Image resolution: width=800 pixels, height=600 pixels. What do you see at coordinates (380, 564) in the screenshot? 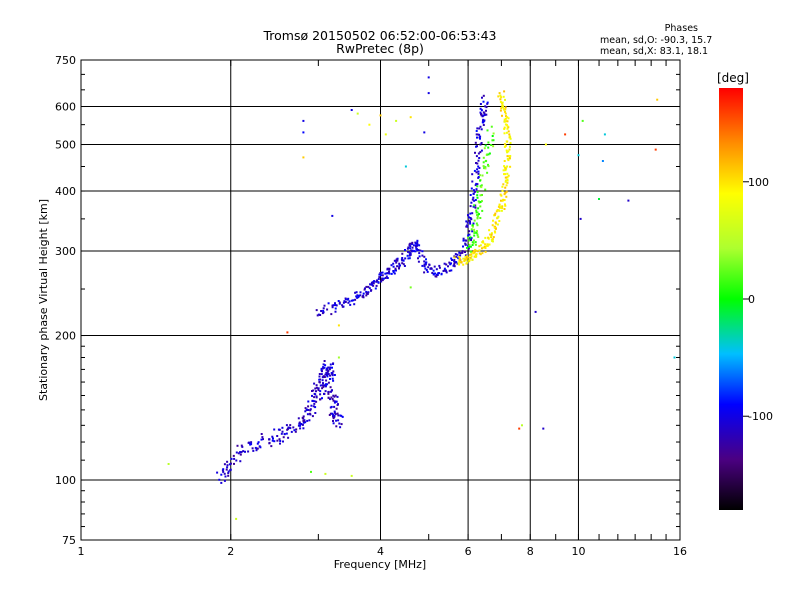
I see `x-axis-label: Frequency [MHz]` at bounding box center [380, 564].